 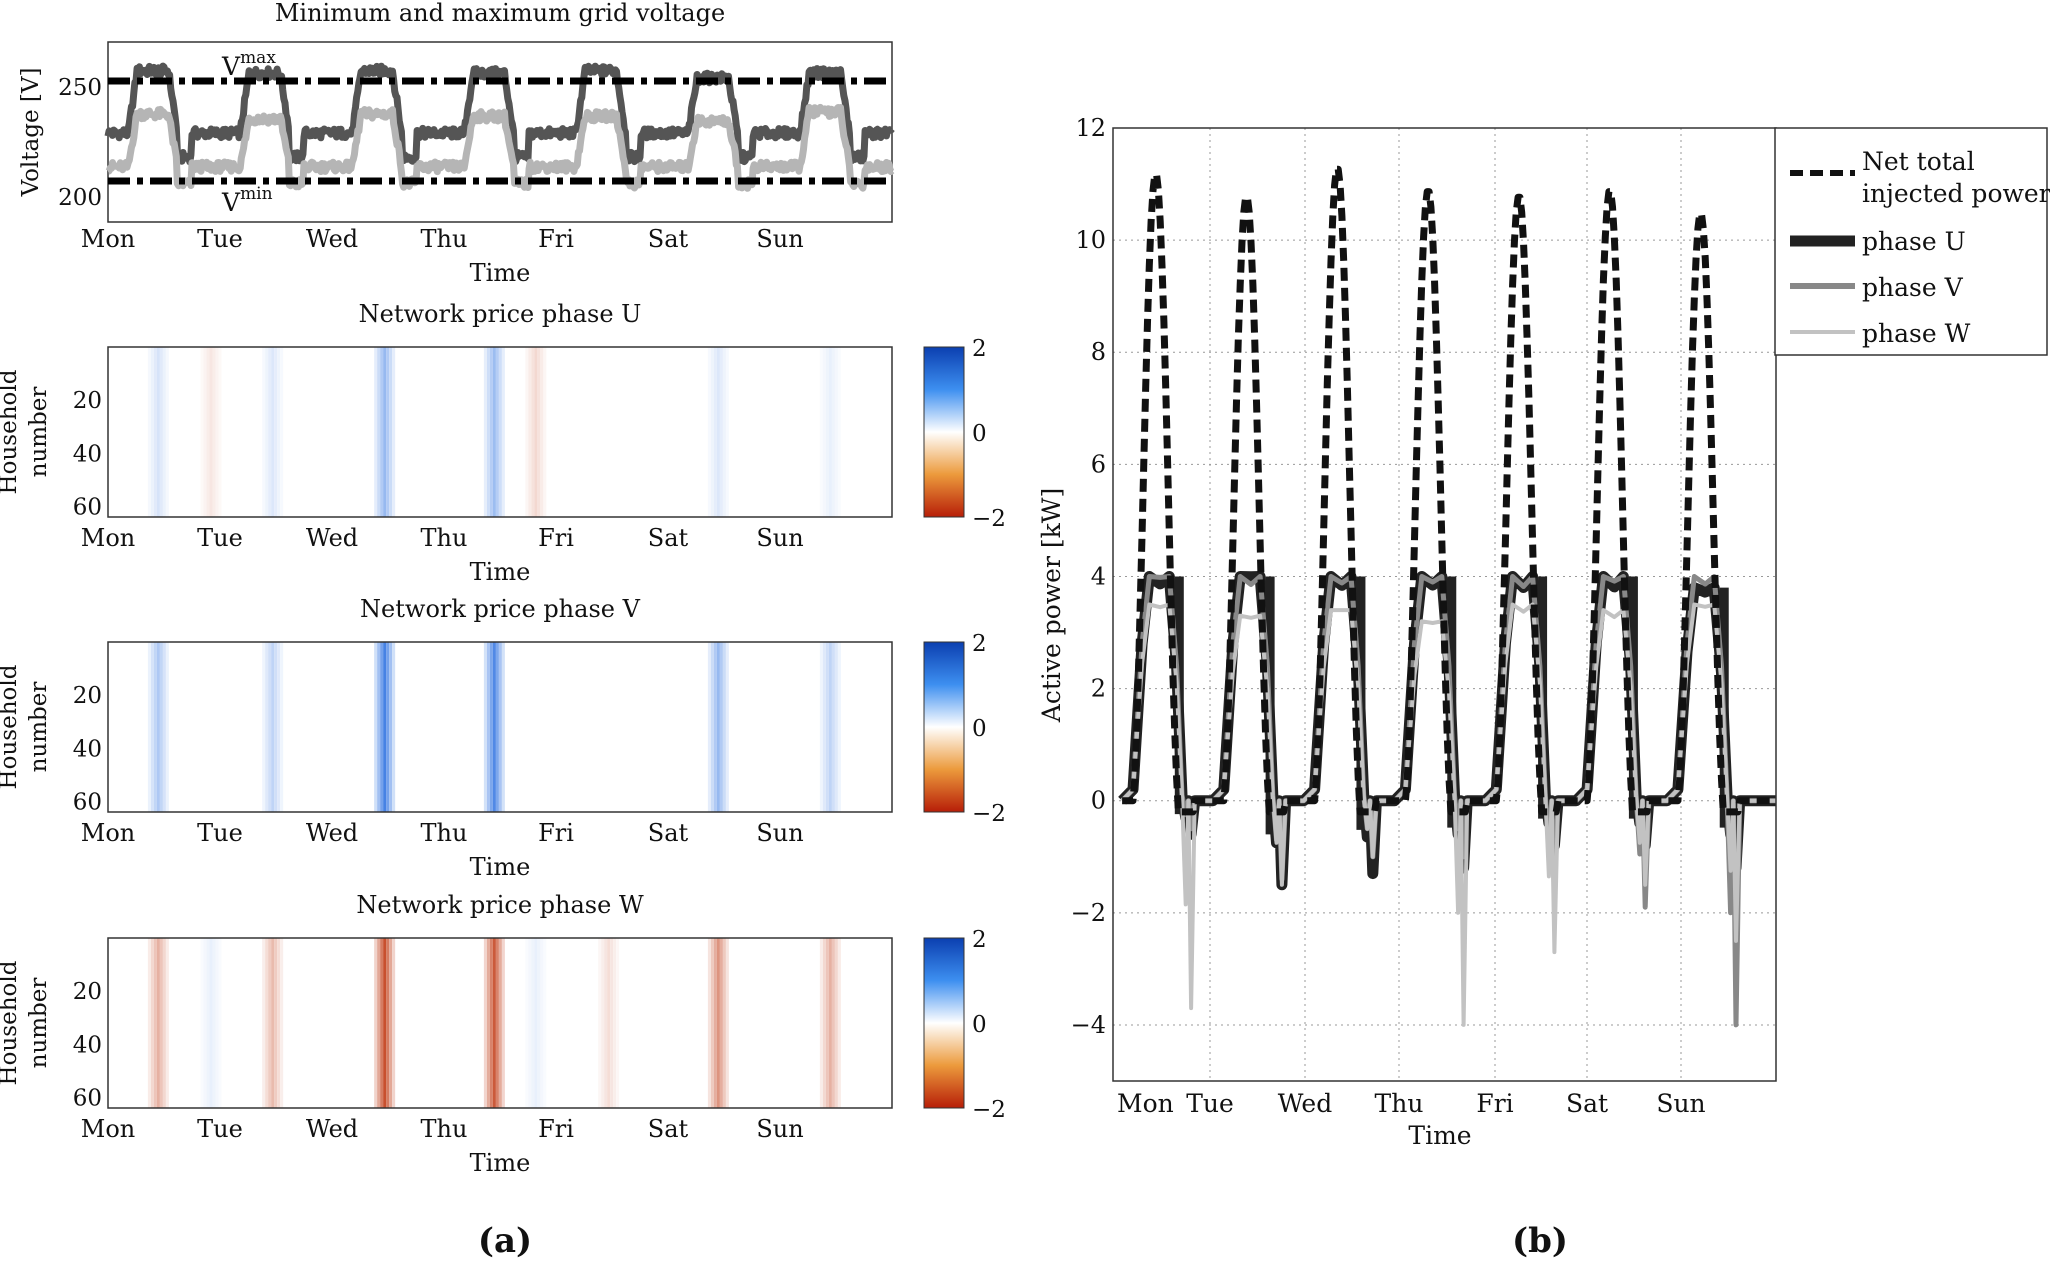 What do you see at coordinates (989, 1110) in the screenshot?
I see `price-w-colorbar-tick-2: −2` at bounding box center [989, 1110].